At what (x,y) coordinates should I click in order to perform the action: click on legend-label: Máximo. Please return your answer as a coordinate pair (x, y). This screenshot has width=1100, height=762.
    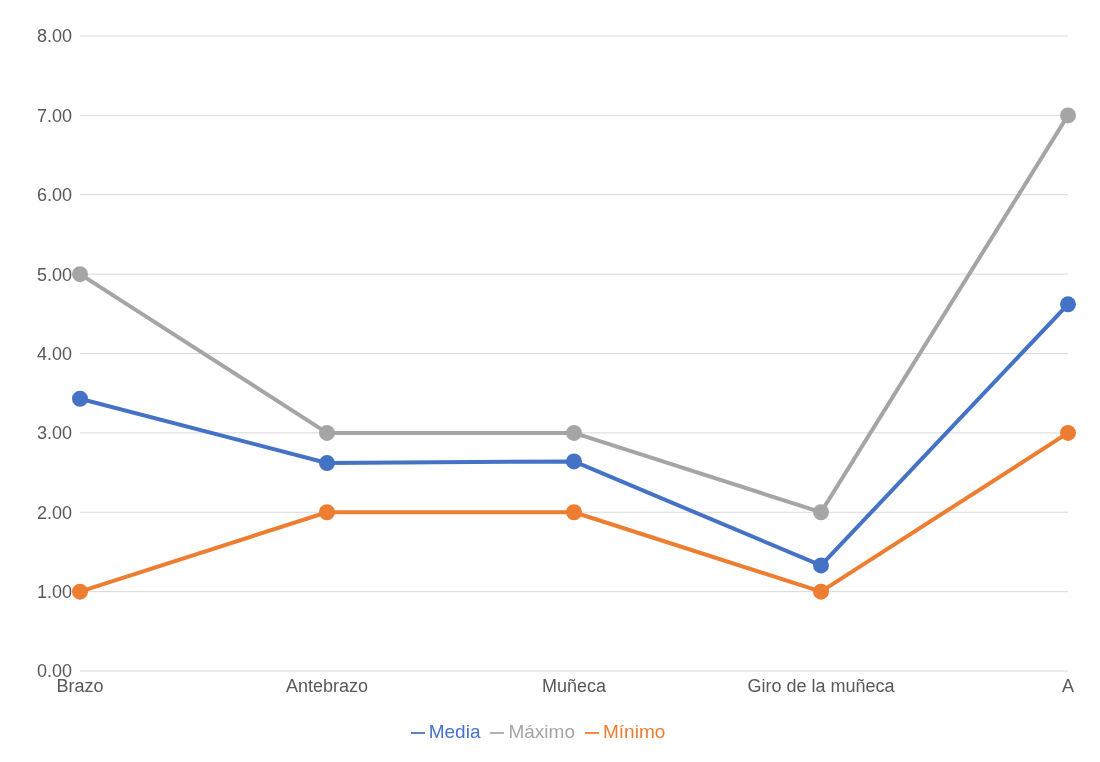
    Looking at the image, I should click on (541, 731).